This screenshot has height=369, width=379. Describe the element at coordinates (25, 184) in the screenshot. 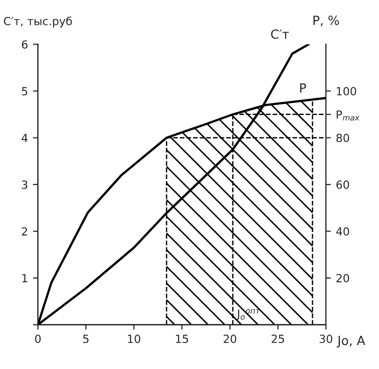

I see `y-tick-label: 3` at that location.